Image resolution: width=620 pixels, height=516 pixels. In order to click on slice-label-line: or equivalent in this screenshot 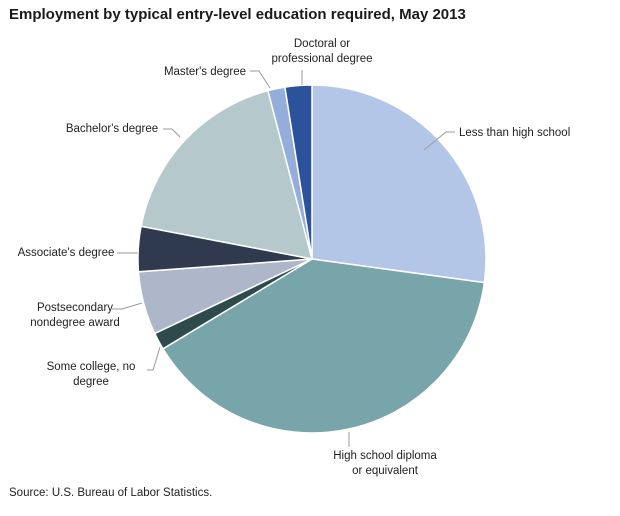, I will do `click(385, 471)`.